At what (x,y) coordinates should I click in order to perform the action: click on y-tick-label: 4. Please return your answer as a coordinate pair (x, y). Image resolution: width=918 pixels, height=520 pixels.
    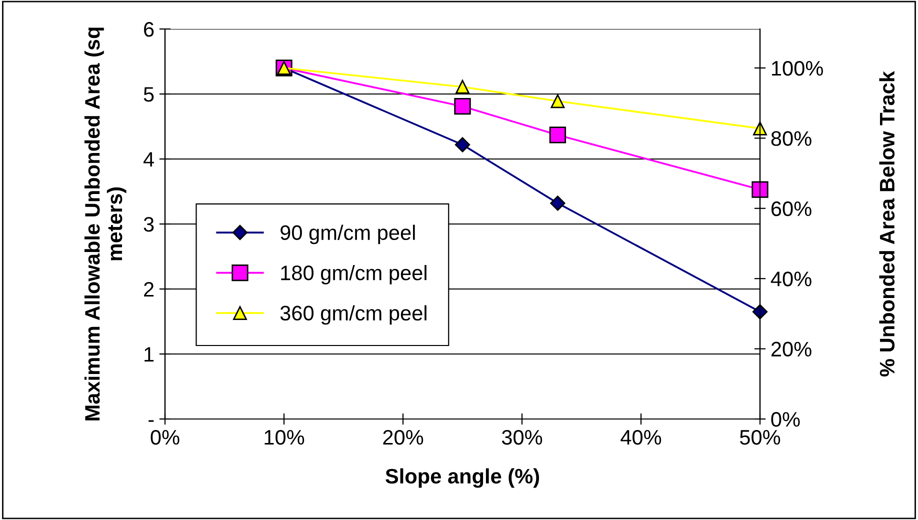
    Looking at the image, I should click on (148, 159).